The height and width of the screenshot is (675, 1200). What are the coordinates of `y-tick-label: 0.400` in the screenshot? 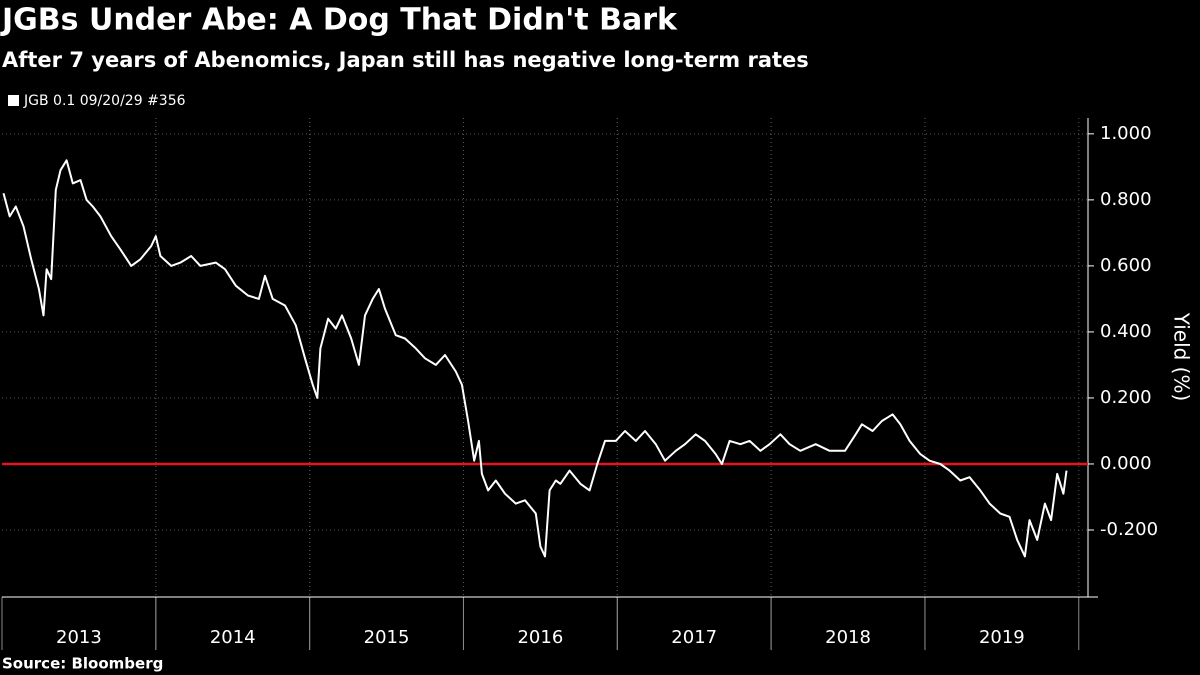 It's located at (1126, 331).